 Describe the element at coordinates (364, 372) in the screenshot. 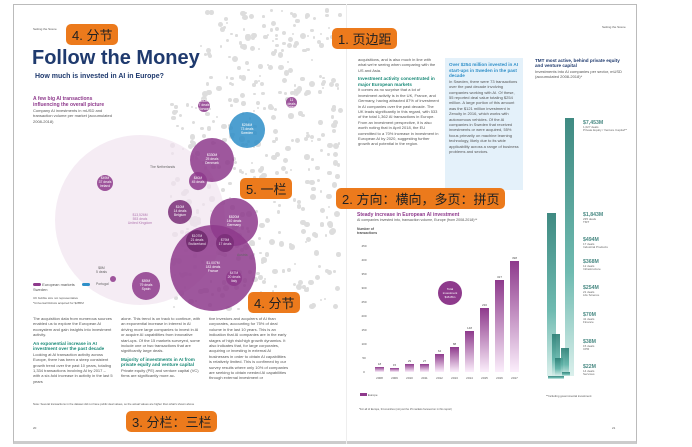

I see `y-tick: 0` at that location.